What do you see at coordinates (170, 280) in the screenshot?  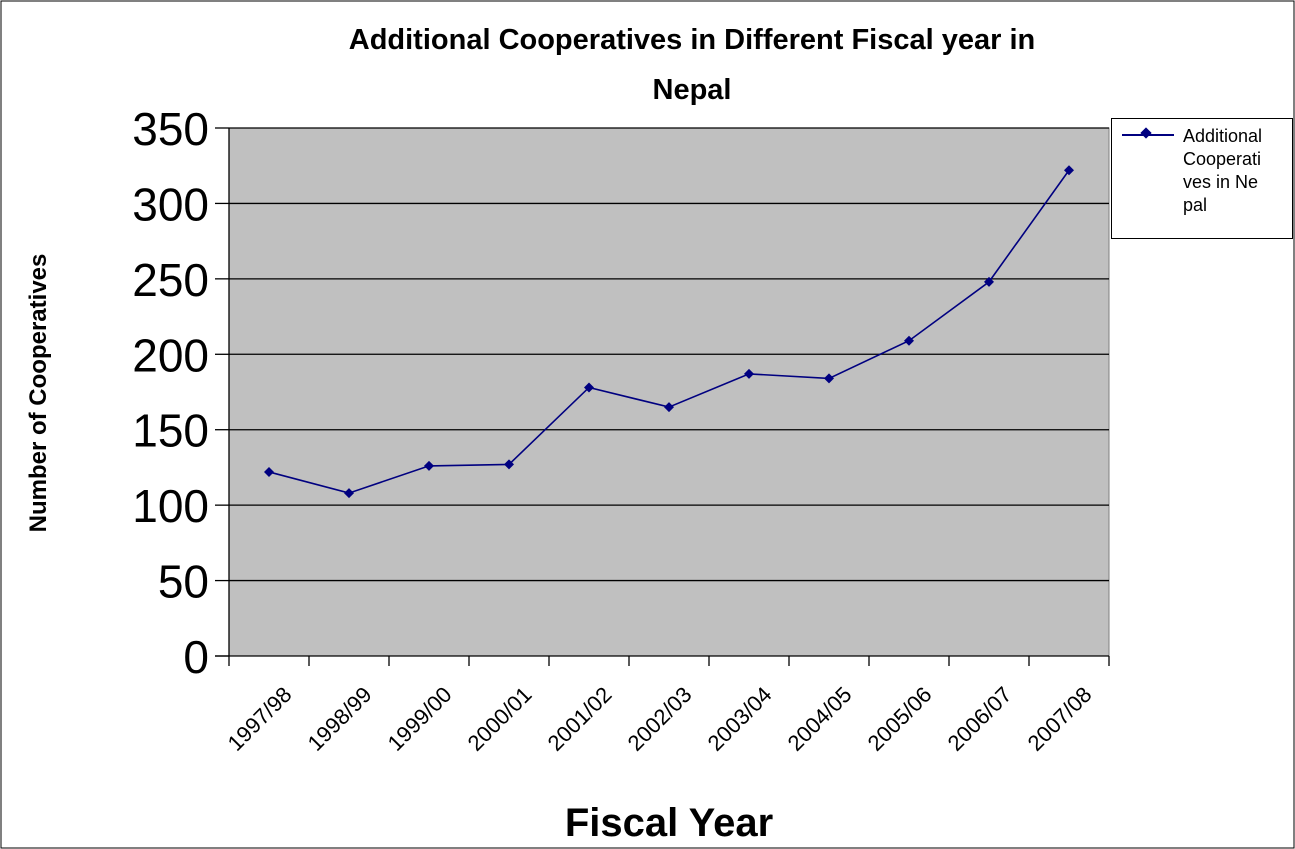 I see `y-tick-label: 250` at bounding box center [170, 280].